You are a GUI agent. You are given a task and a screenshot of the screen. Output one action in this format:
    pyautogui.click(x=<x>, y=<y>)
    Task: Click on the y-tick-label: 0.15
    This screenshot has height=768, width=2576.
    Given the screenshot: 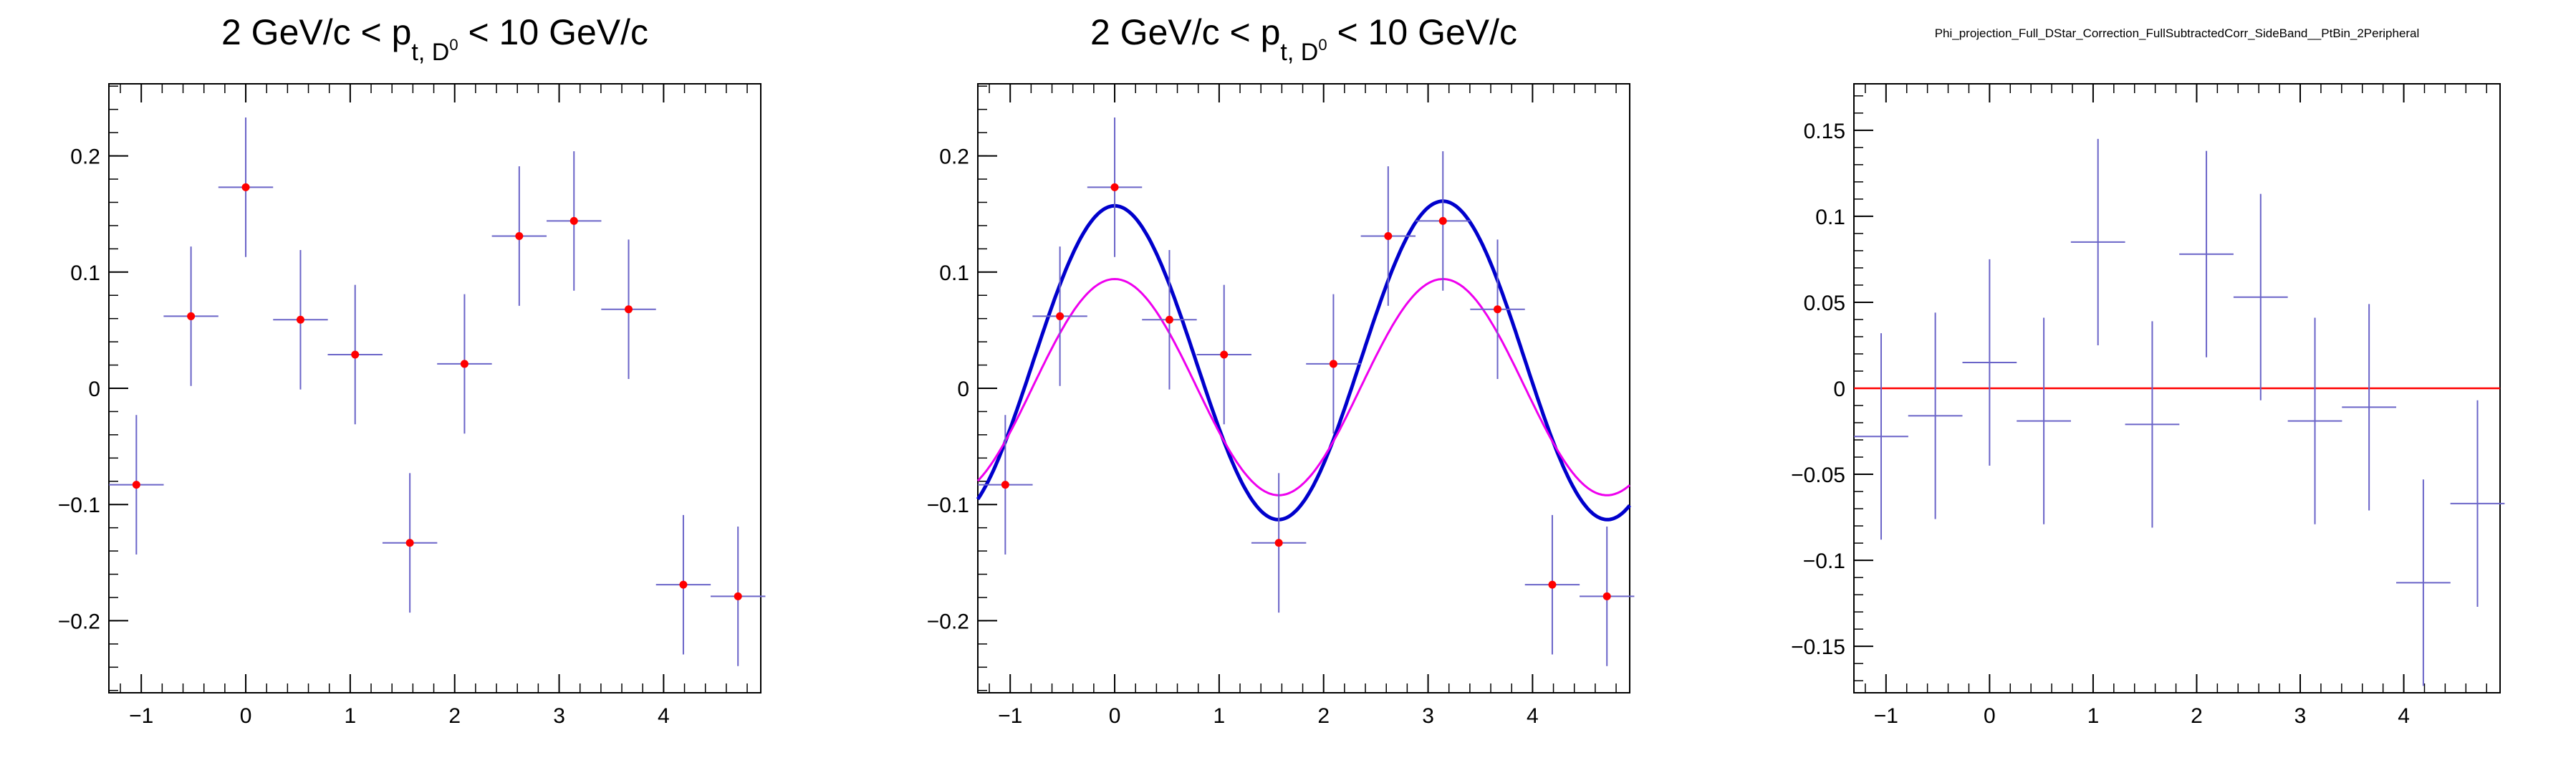 What is the action you would take?
    pyautogui.click(x=1825, y=131)
    